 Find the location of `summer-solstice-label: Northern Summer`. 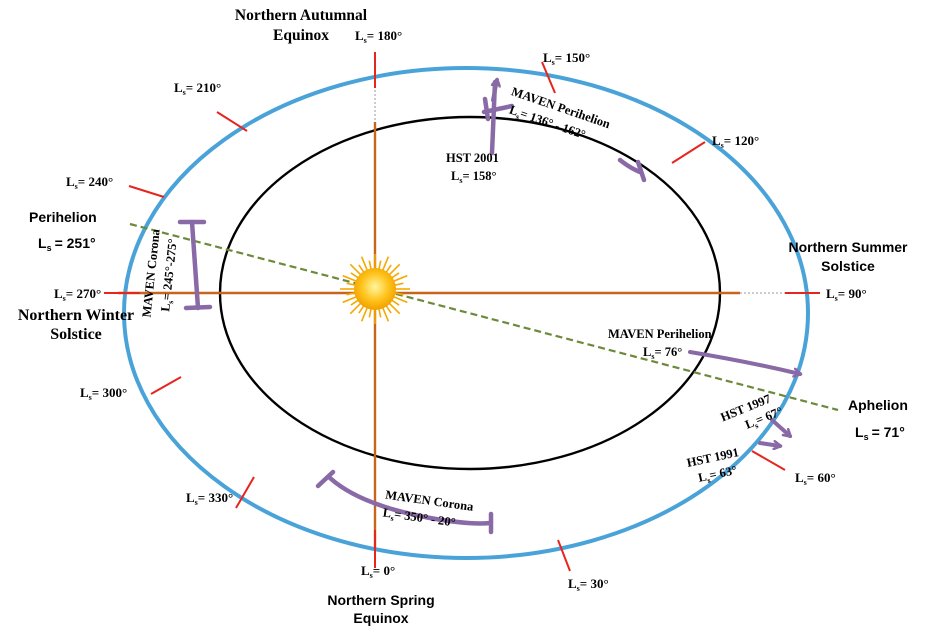

summer-solstice-label: Northern Summer is located at coordinates (848, 247).